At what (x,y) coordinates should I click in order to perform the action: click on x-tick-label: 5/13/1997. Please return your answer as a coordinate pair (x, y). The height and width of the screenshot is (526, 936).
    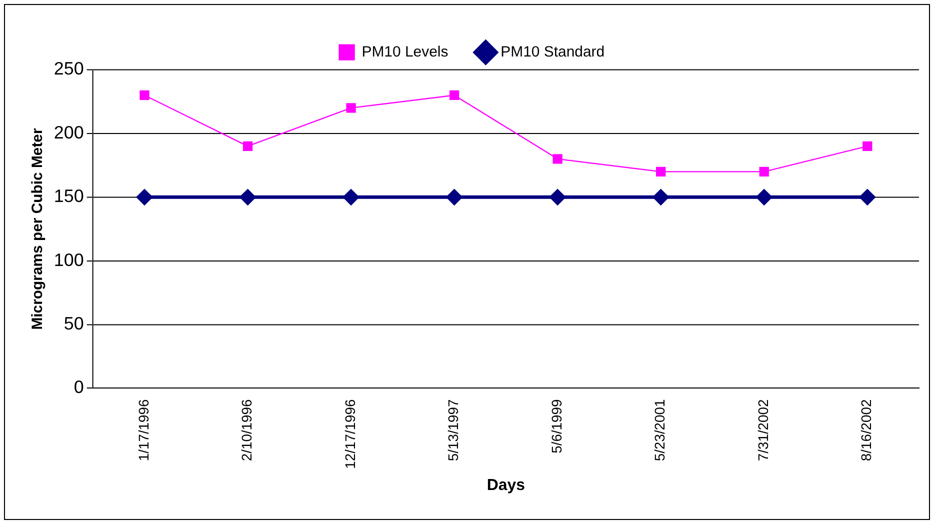
    Looking at the image, I should click on (453, 430).